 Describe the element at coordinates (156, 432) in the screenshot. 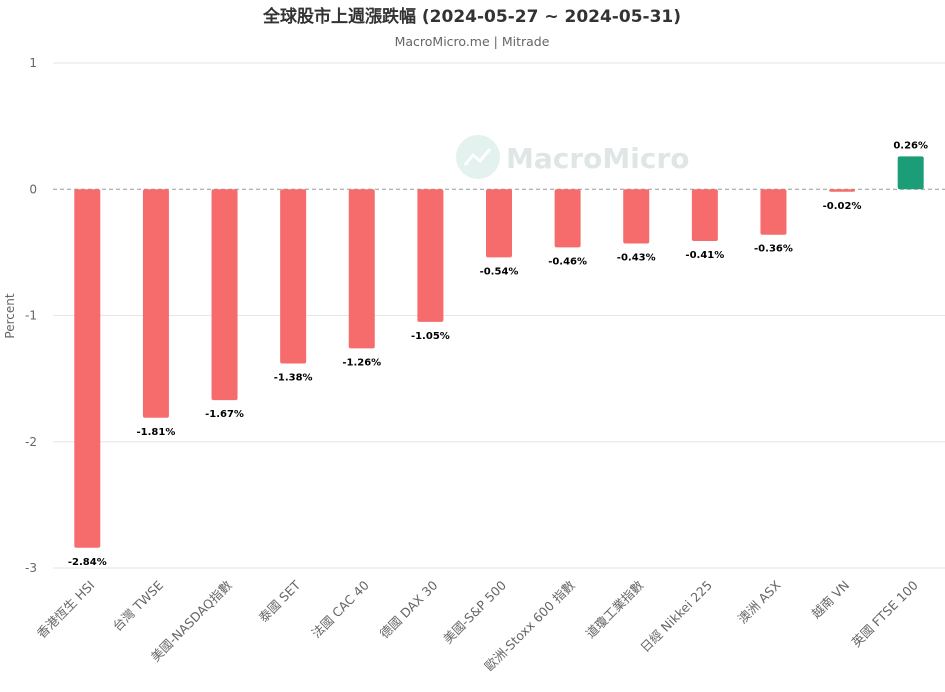

I see `data-label: -1.81%` at that location.